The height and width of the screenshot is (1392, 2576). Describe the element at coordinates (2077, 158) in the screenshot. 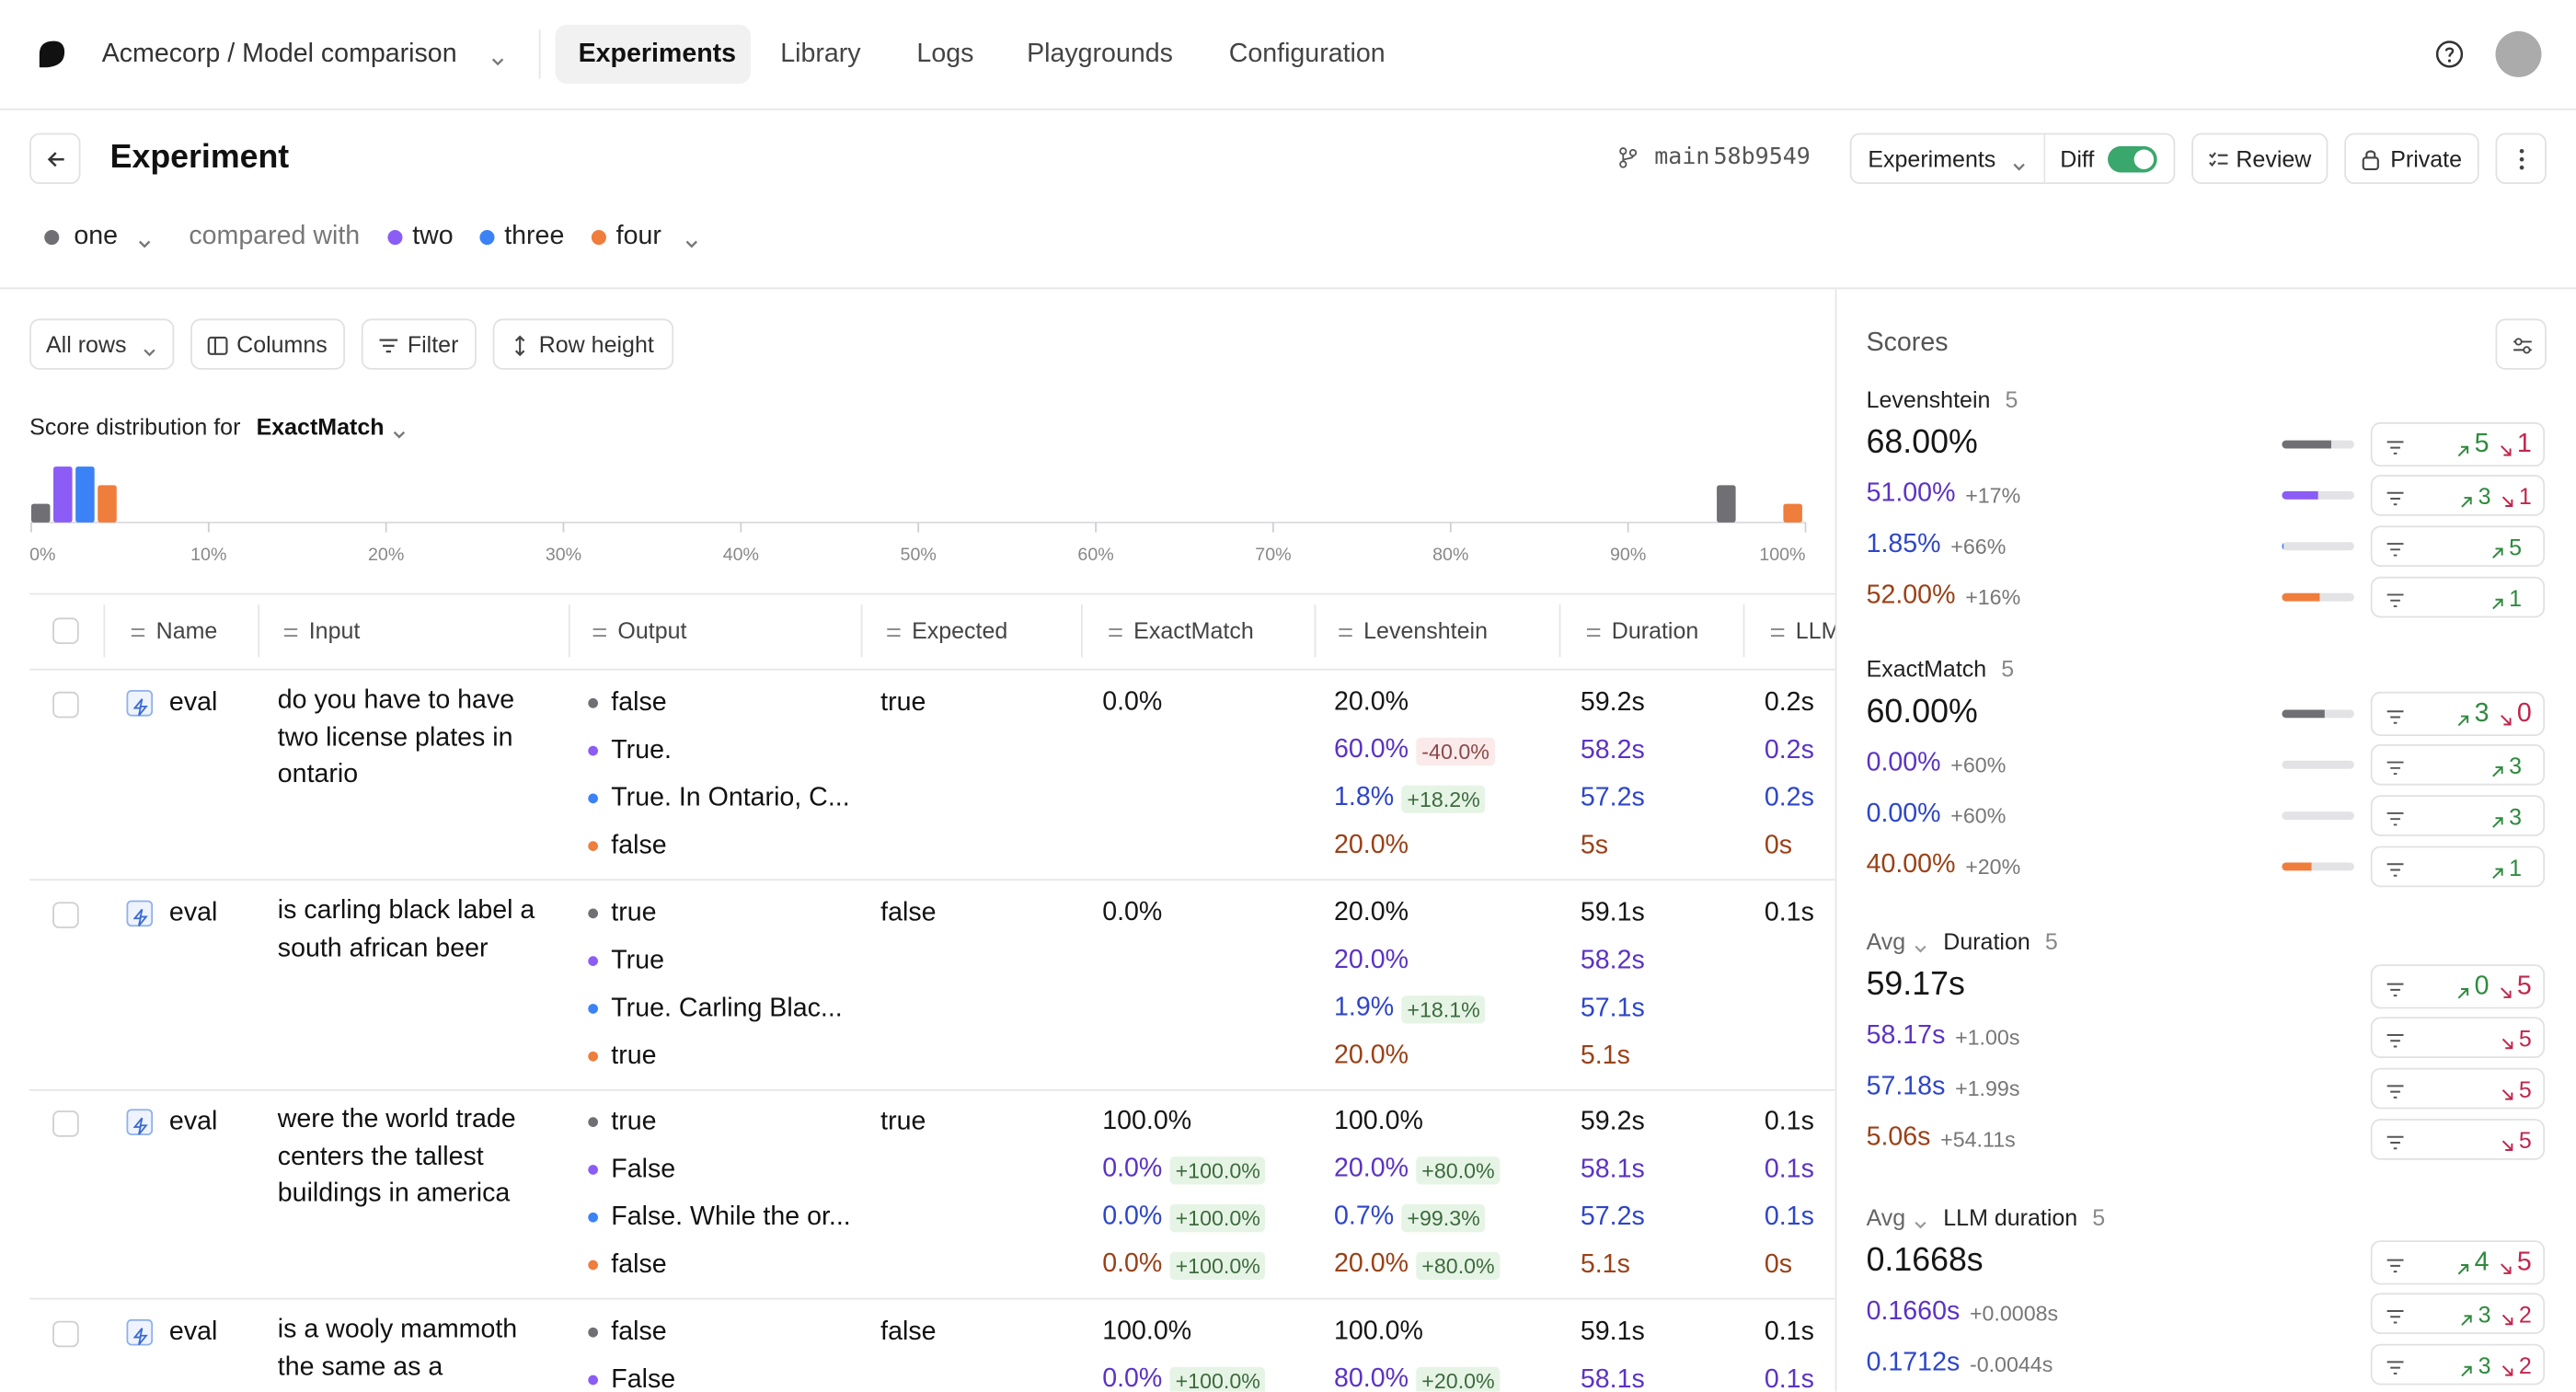

I see `diff-label: Diff` at that location.